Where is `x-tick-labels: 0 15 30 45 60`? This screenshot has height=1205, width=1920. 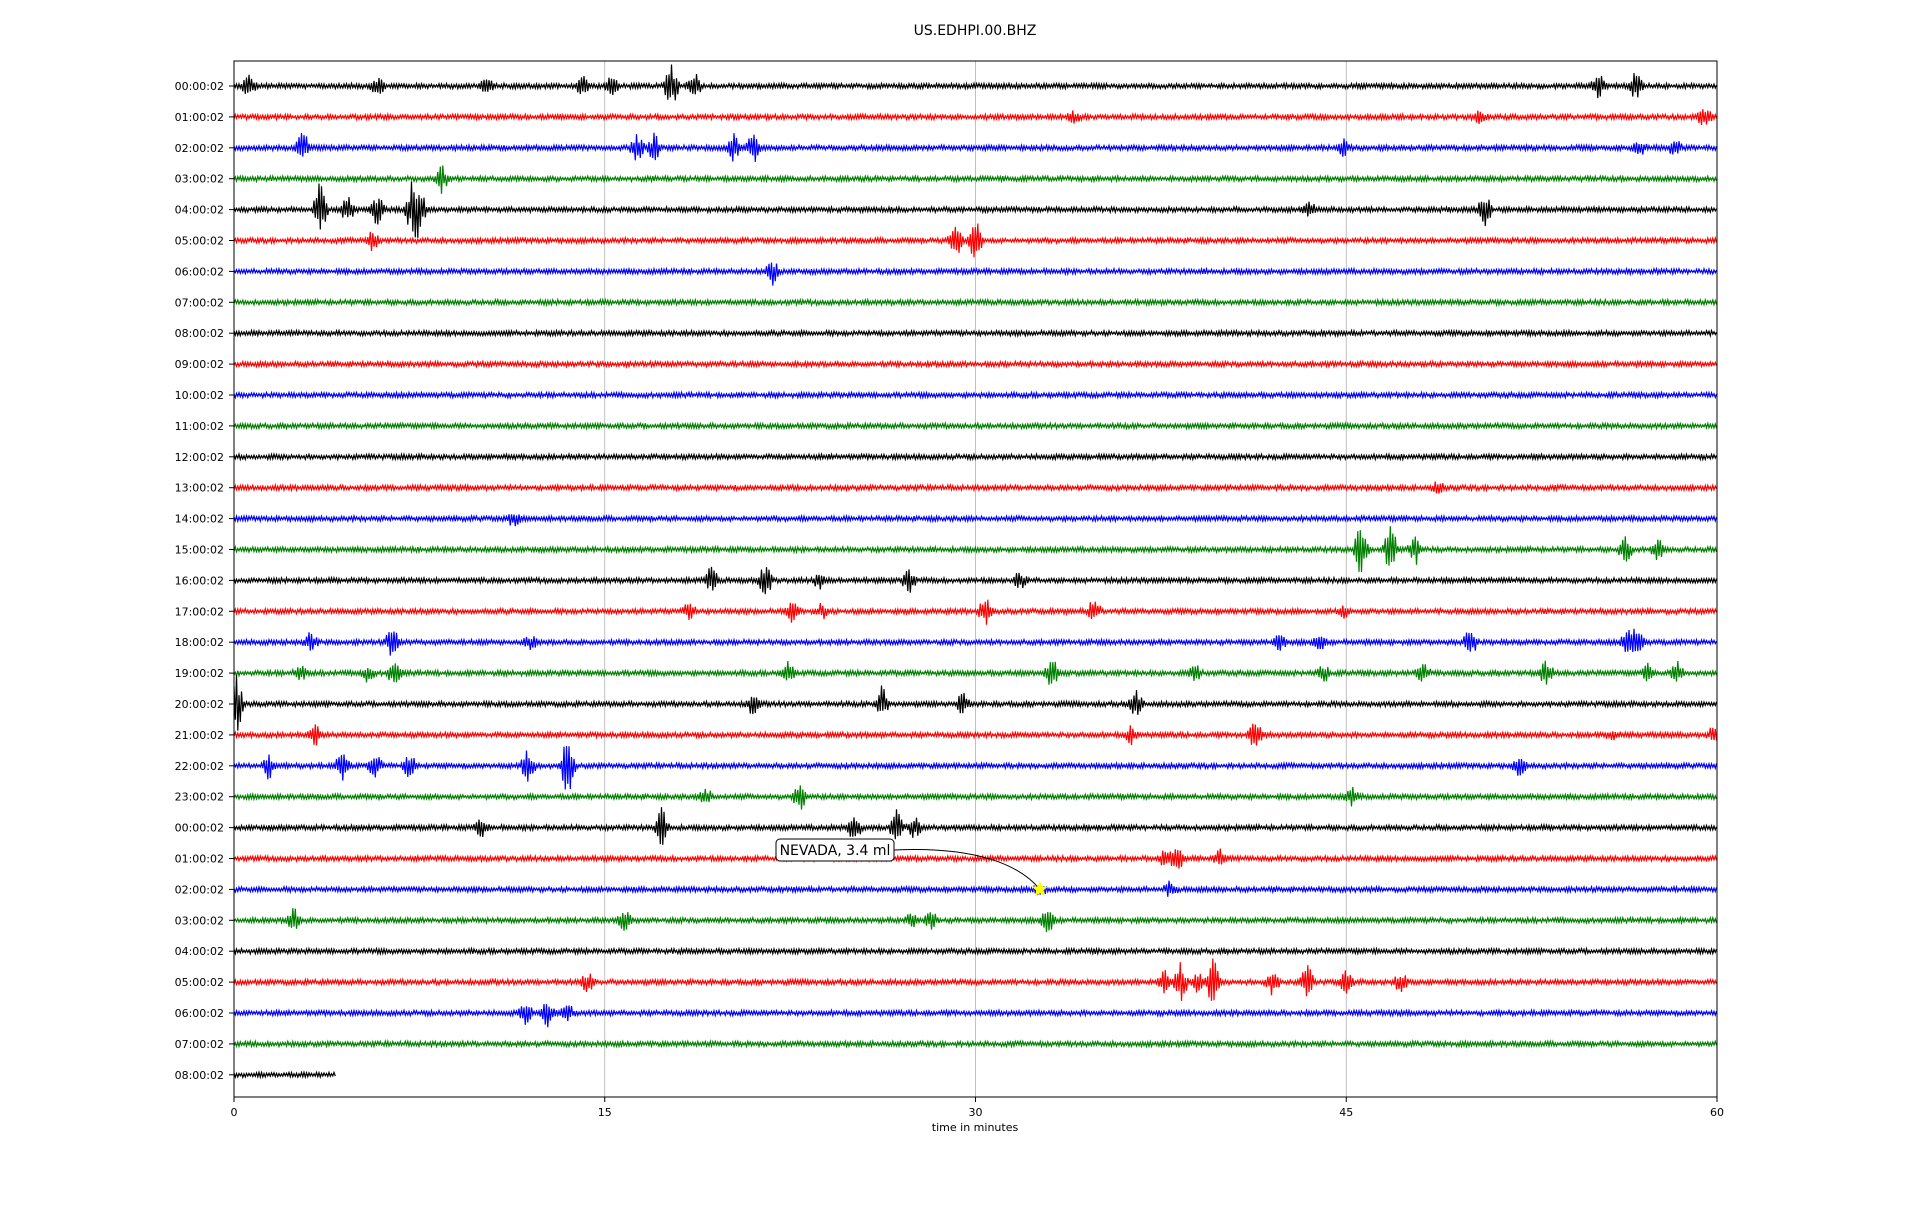
x-tick-labels: 0 15 30 45 60 is located at coordinates (977, 1108).